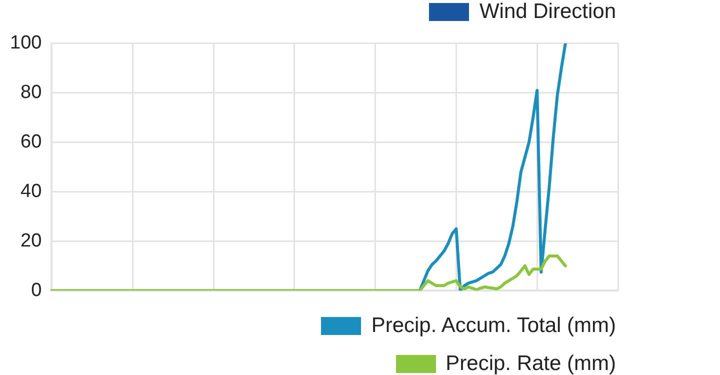 The image size is (720, 375). What do you see at coordinates (36, 290) in the screenshot?
I see `y-tick-label: 0` at bounding box center [36, 290].